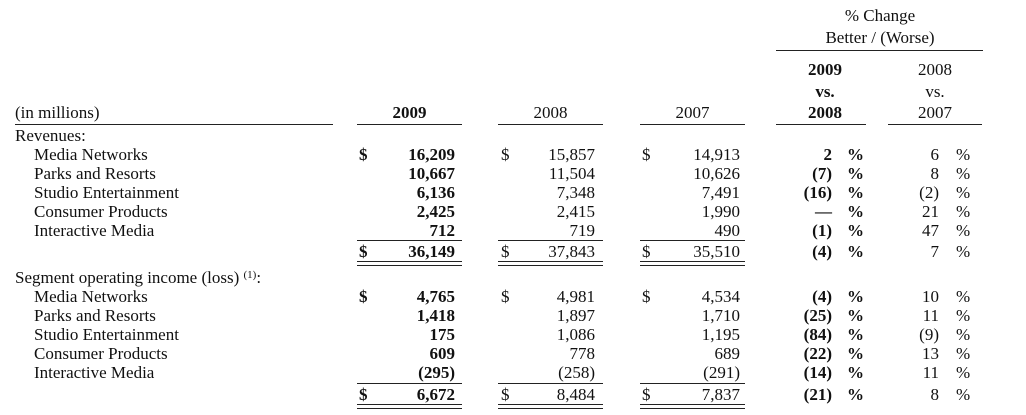 The image size is (1026, 415). I want to click on value-2009: (295), so click(436, 372).